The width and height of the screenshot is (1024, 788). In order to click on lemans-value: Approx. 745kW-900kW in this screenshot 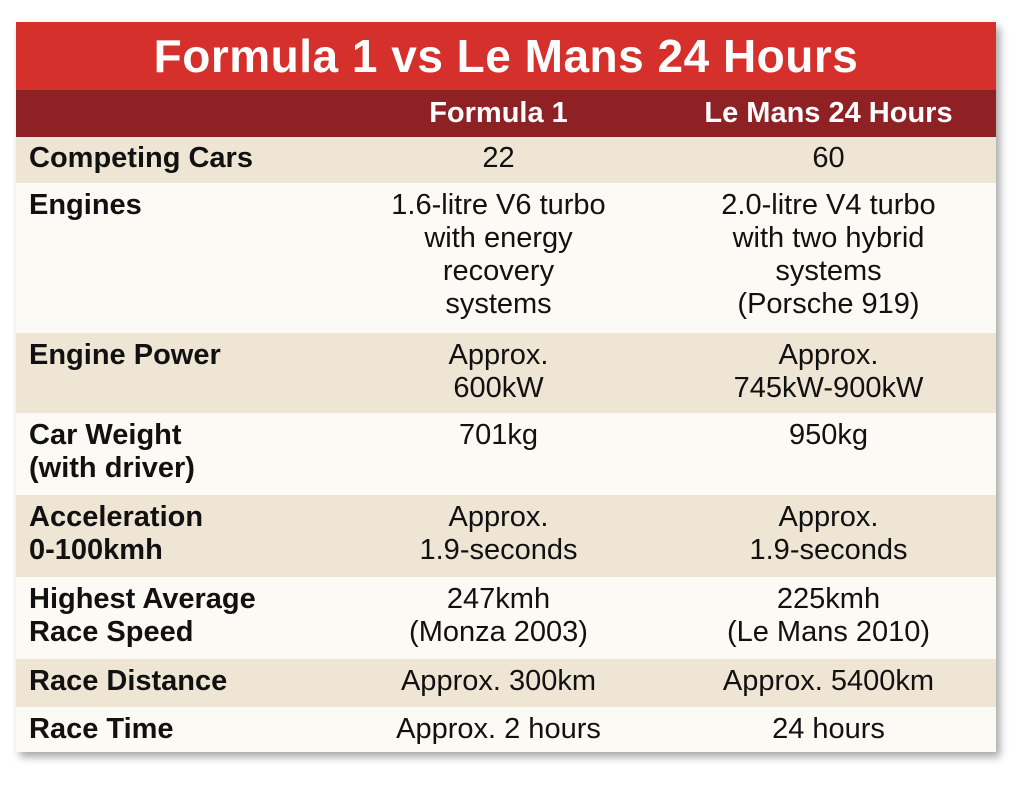, I will do `click(828, 371)`.